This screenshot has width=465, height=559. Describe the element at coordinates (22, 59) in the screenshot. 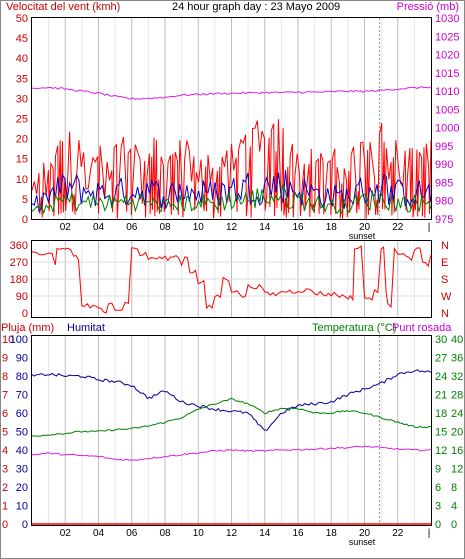

I see `wind-speed-tick-label: 40` at that location.